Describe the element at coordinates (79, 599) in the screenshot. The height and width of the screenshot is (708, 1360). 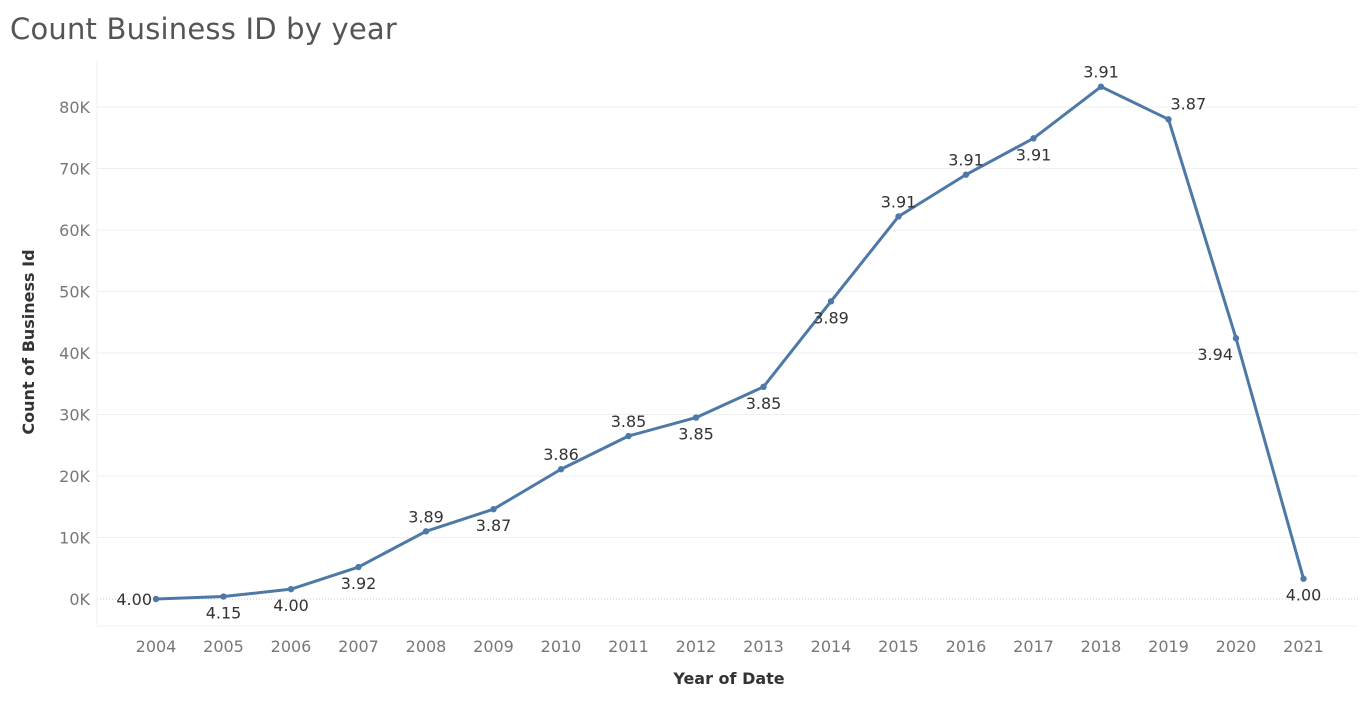
I see `y-tick-label: 0K` at that location.